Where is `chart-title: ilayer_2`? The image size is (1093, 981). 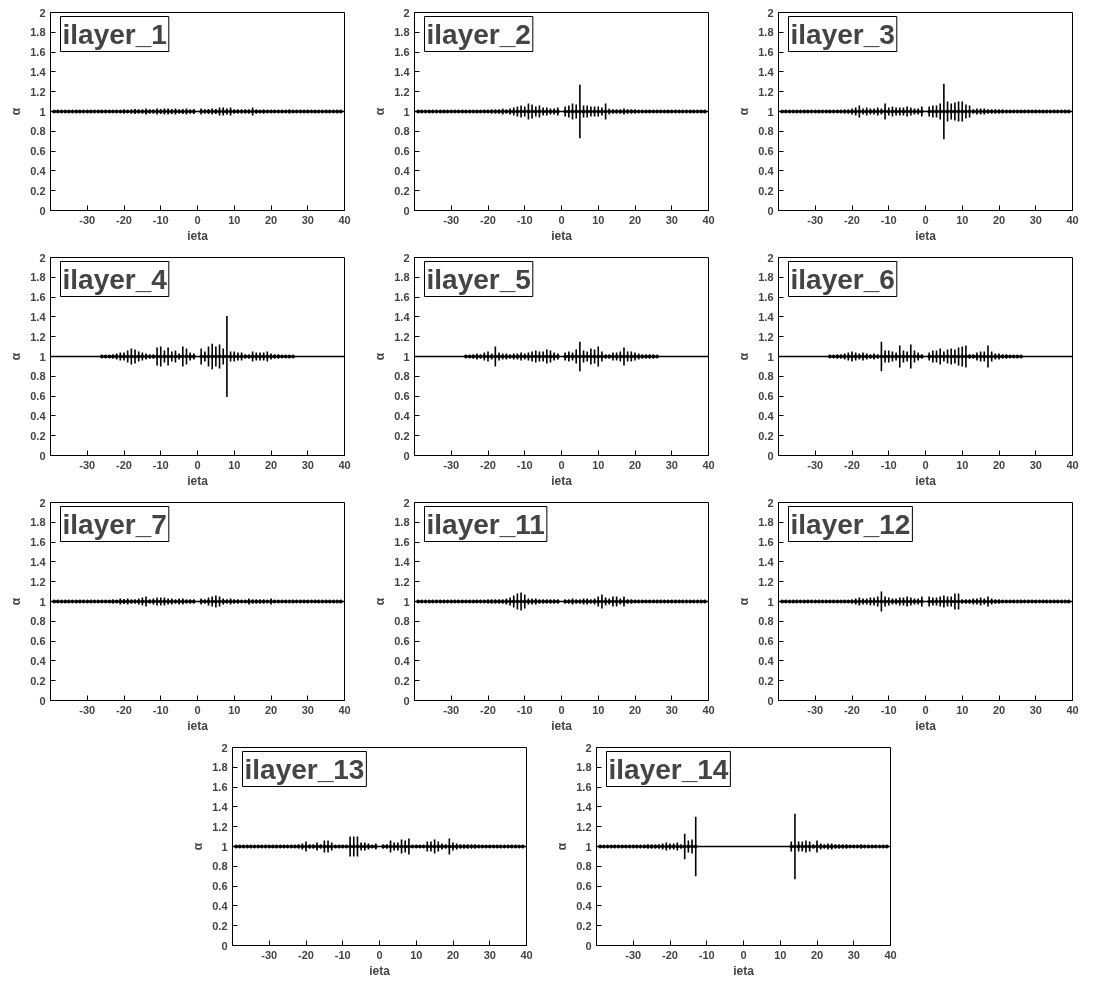
chart-title: ilayer_2 is located at coordinates (478, 34).